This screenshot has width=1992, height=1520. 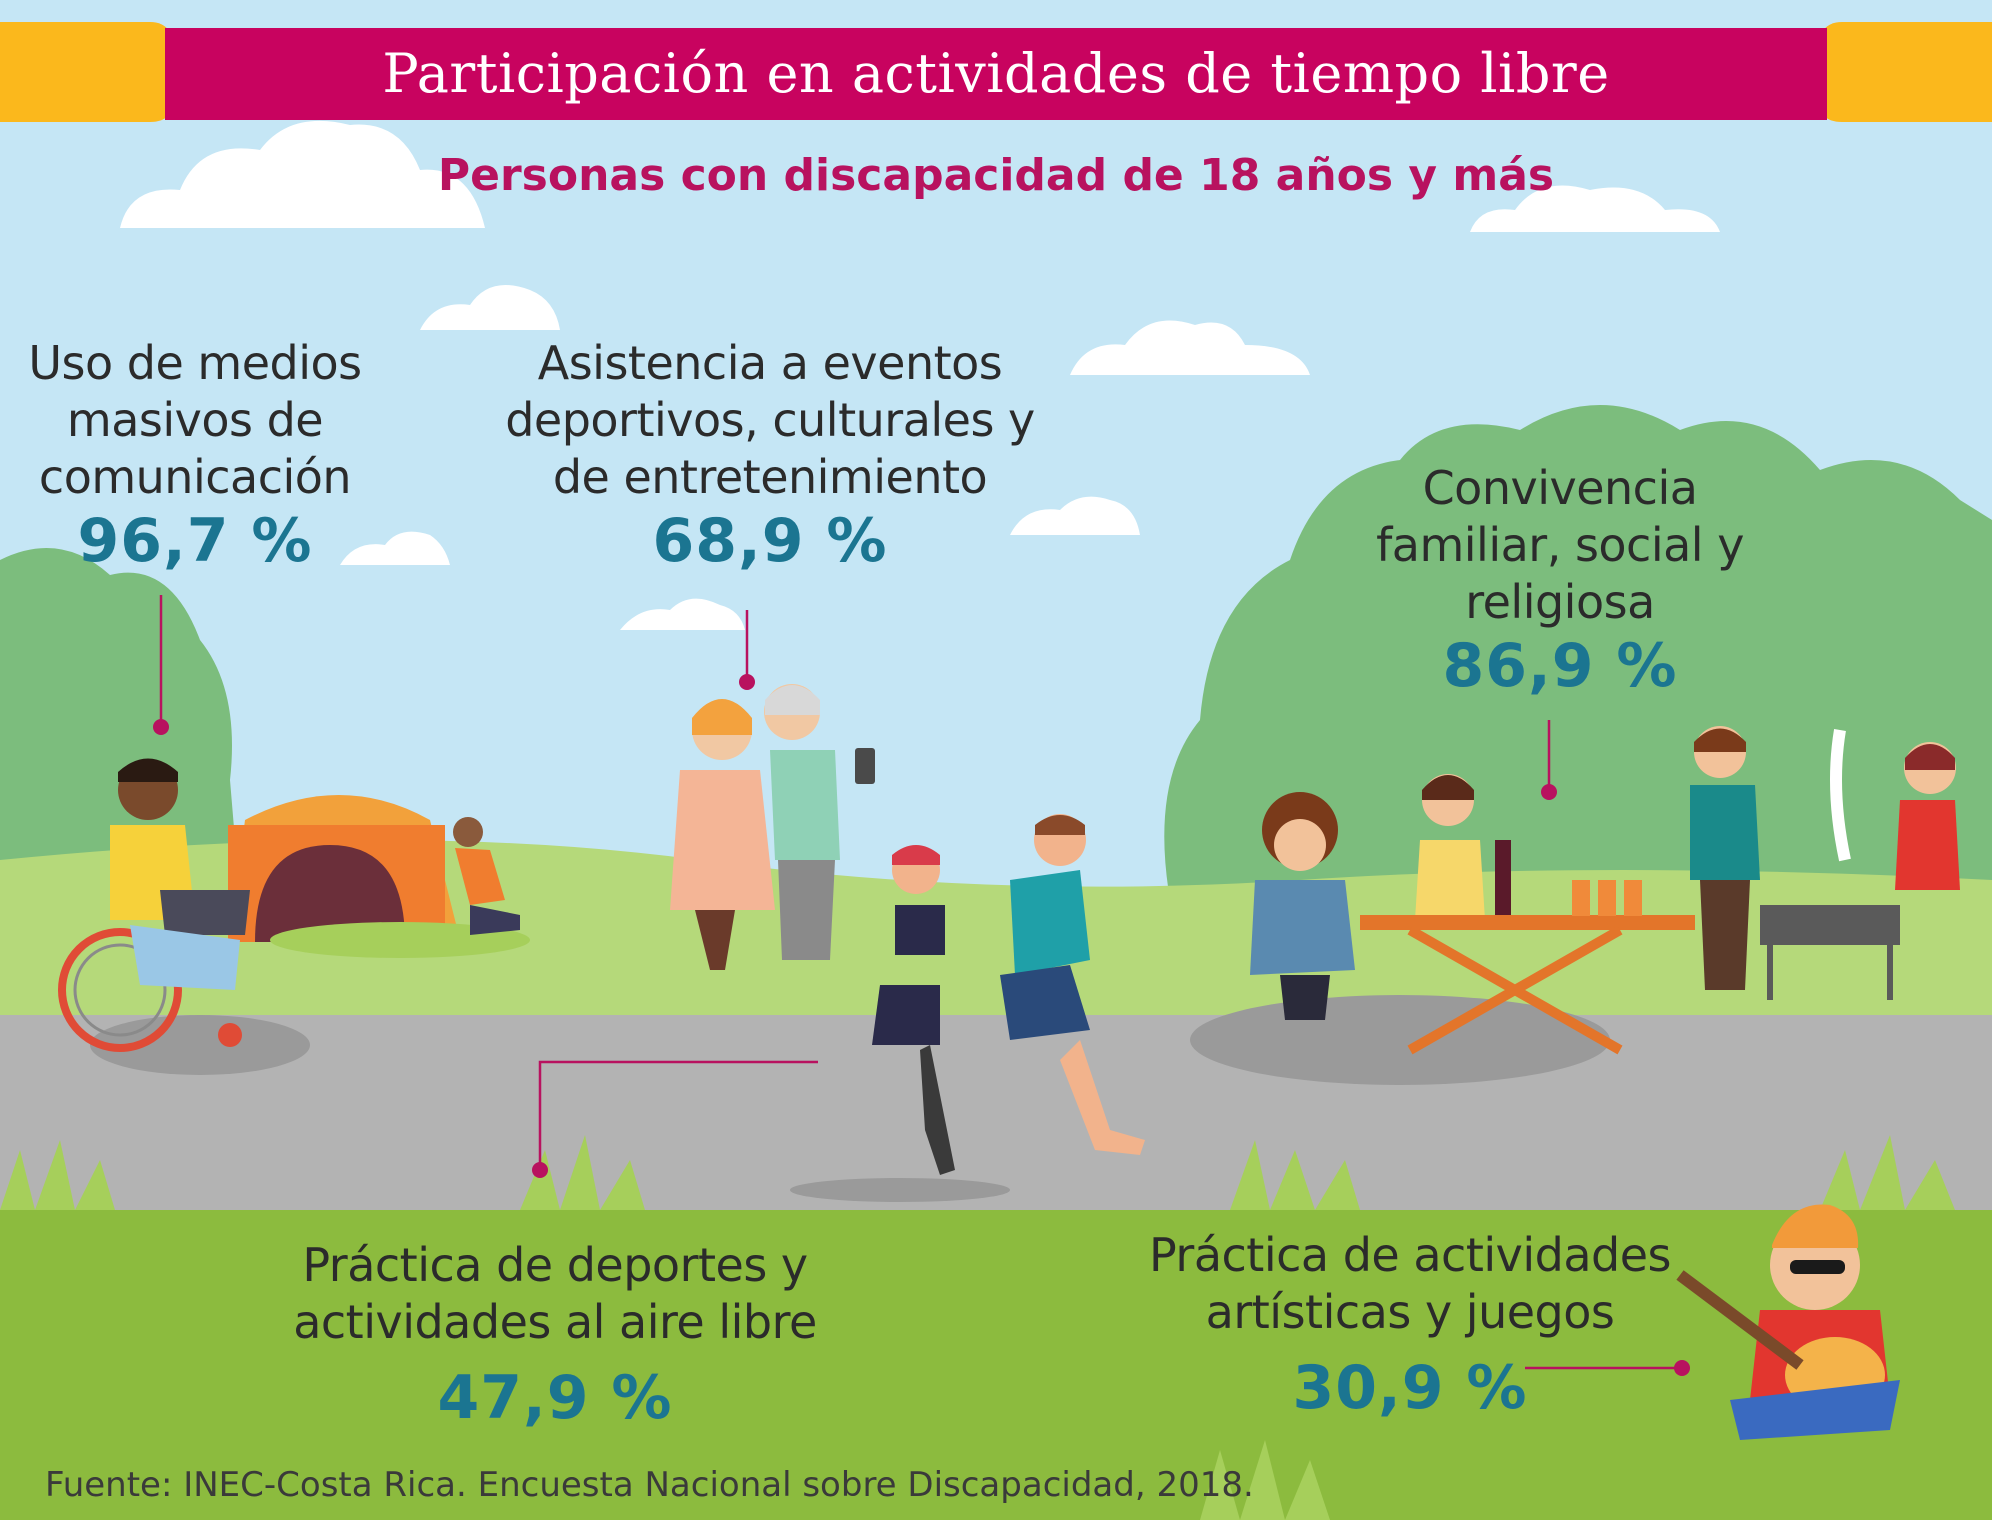 What do you see at coordinates (1825, 863) in the screenshot?
I see `barbecue-icon` at bounding box center [1825, 863].